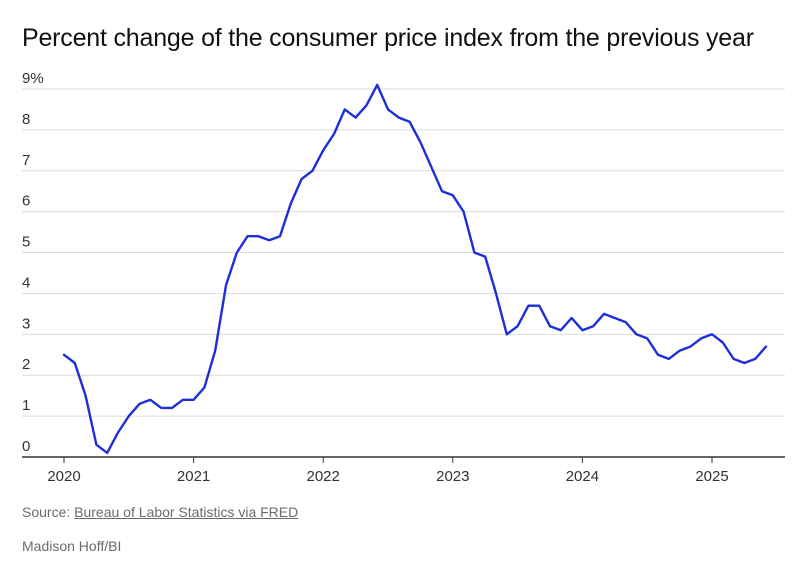 The width and height of the screenshot is (800, 566). Describe the element at coordinates (582, 476) in the screenshot. I see `x-tick-label: 2024` at that location.